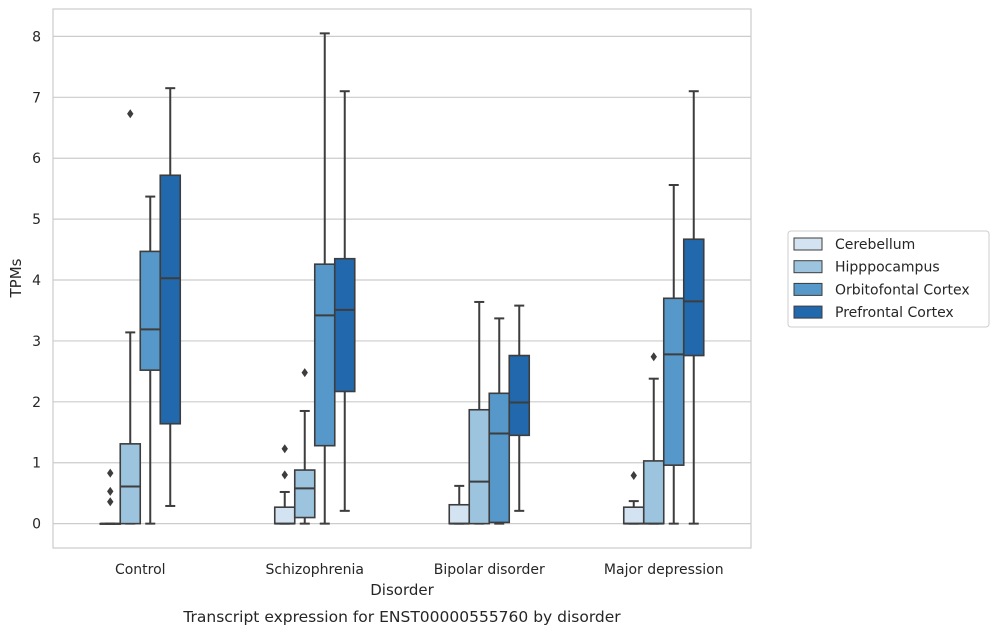  I want to click on legend-label: Cerebellum, so click(875, 245).